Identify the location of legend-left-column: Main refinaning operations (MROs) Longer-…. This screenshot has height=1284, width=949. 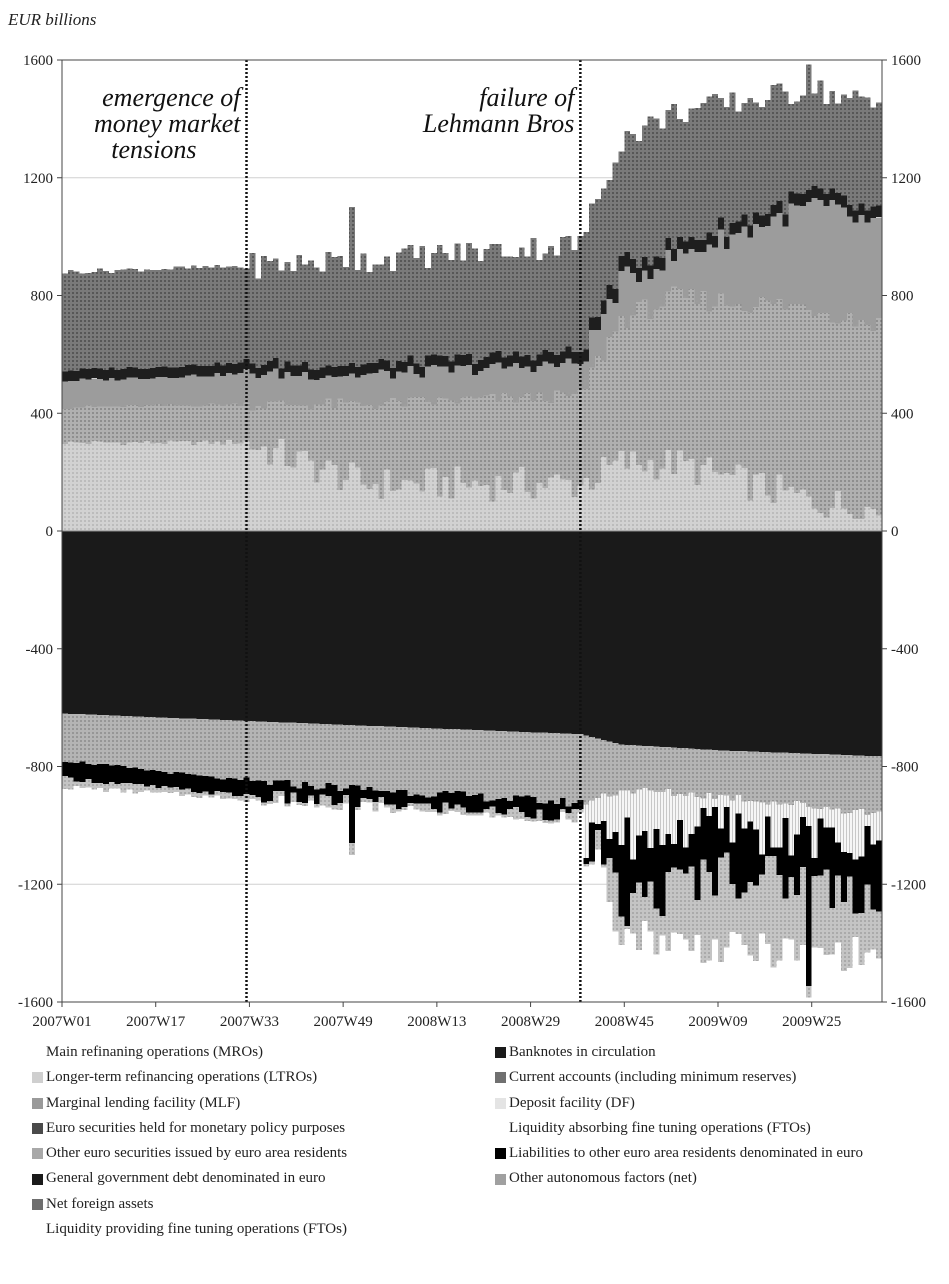
(189, 1141).